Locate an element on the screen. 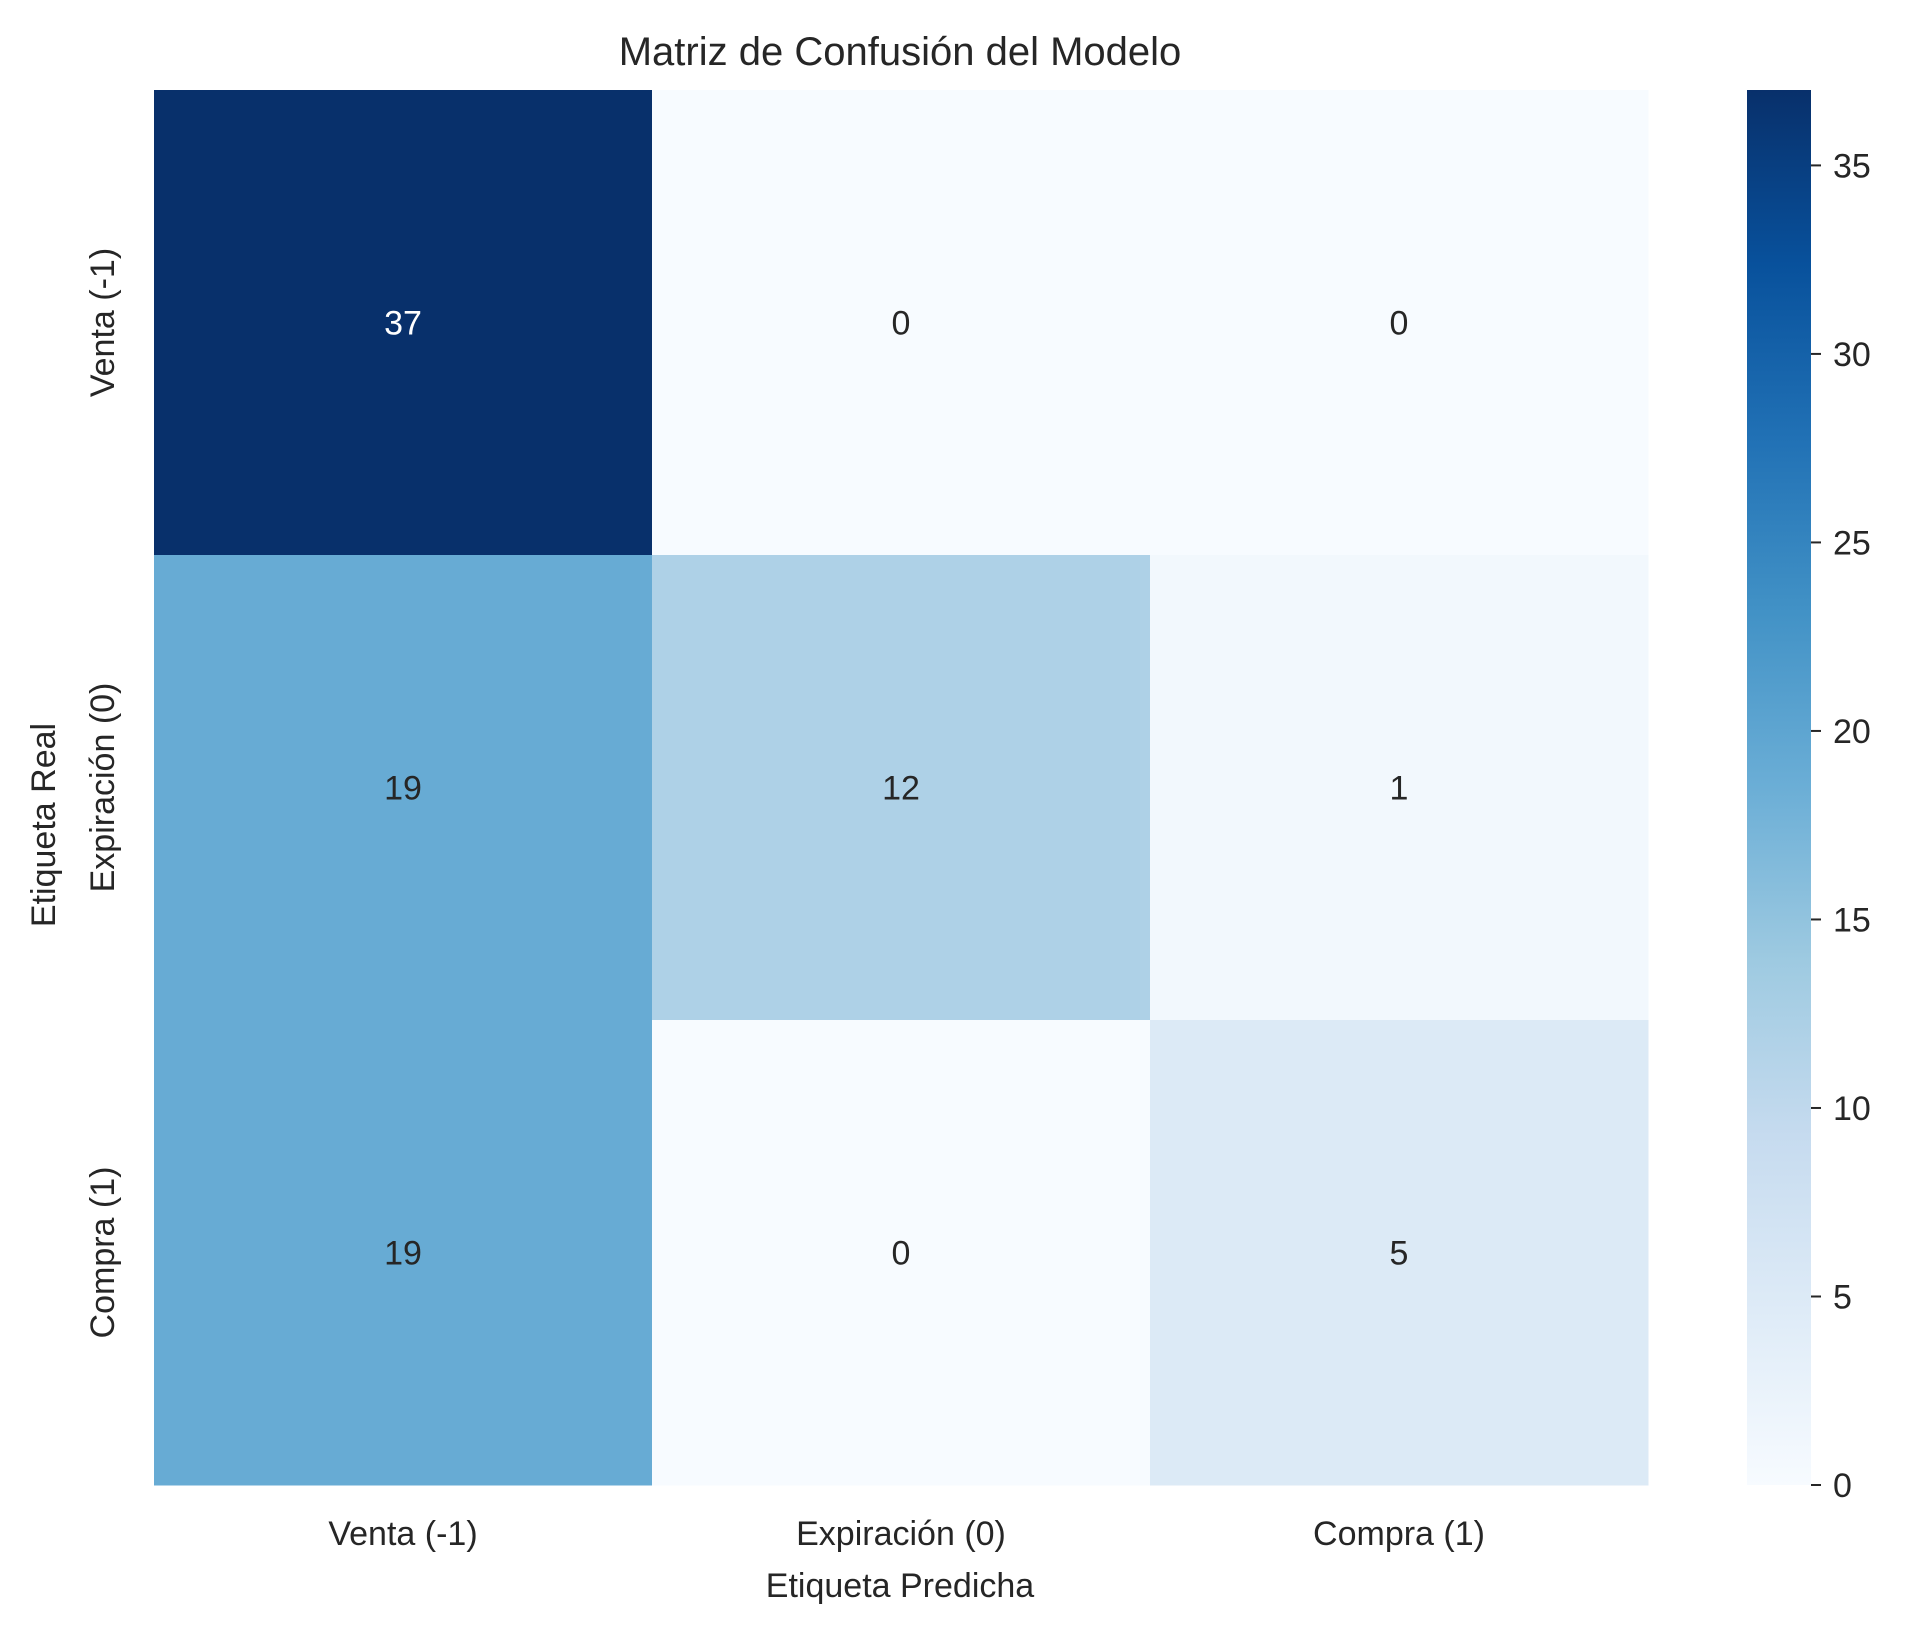  cell-value-label: 37 is located at coordinates (403, 324).